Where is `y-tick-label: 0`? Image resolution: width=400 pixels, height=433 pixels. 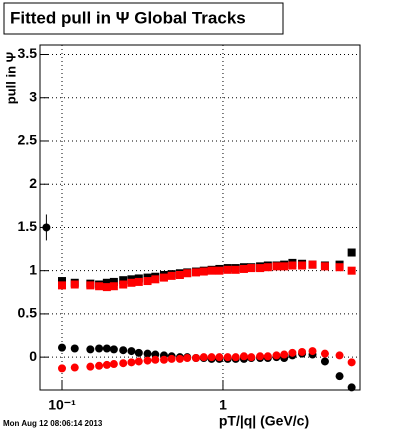
y-tick-label: 0 is located at coordinates (33, 356).